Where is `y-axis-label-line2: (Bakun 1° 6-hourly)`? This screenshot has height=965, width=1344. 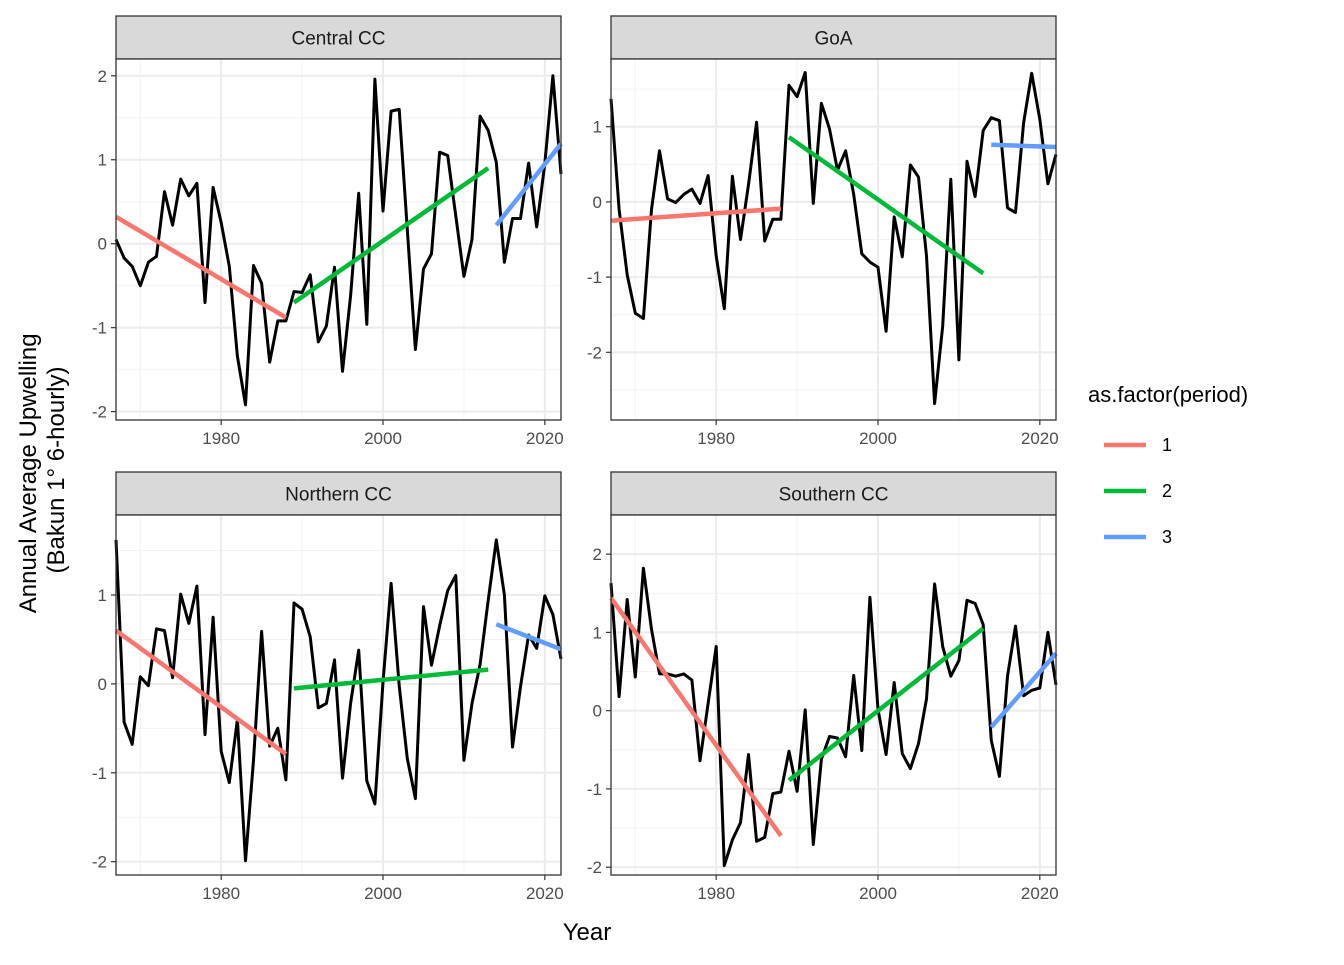 y-axis-label-line2: (Bakun 1° 6-hourly) is located at coordinates (56, 469).